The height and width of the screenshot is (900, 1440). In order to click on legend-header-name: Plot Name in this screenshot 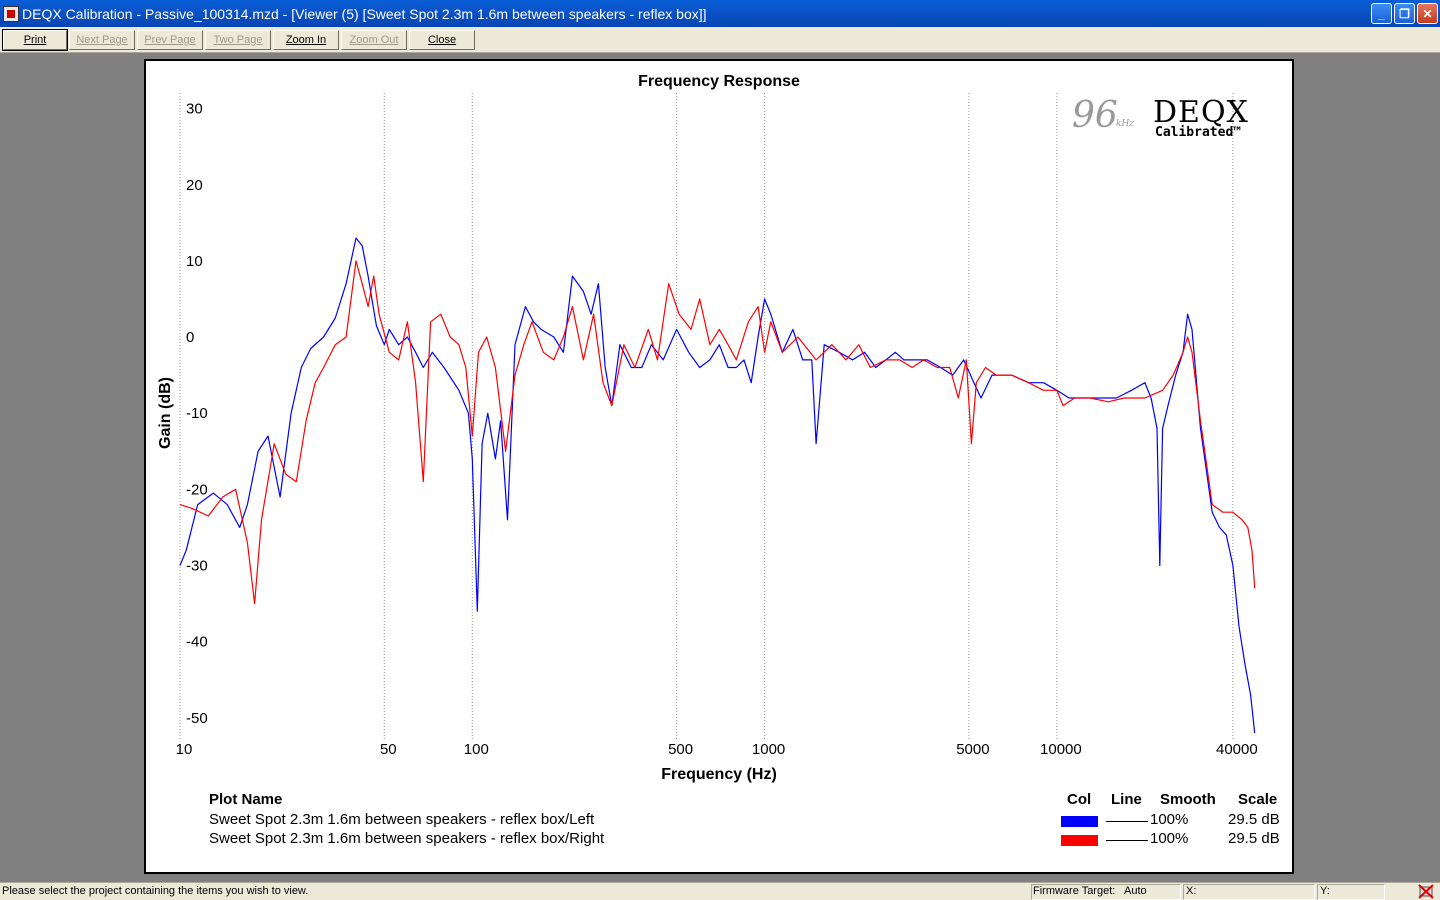, I will do `click(246, 799)`.